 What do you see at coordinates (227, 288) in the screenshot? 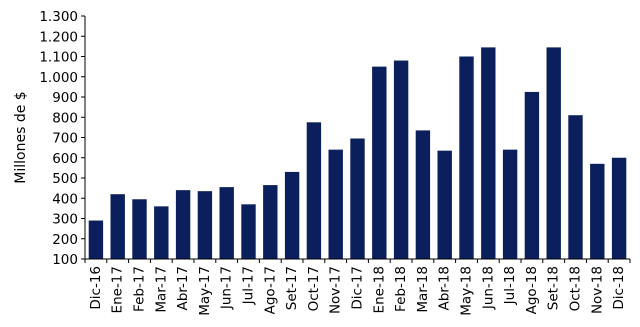
I see `x-tick-label: Jun-17` at bounding box center [227, 288].